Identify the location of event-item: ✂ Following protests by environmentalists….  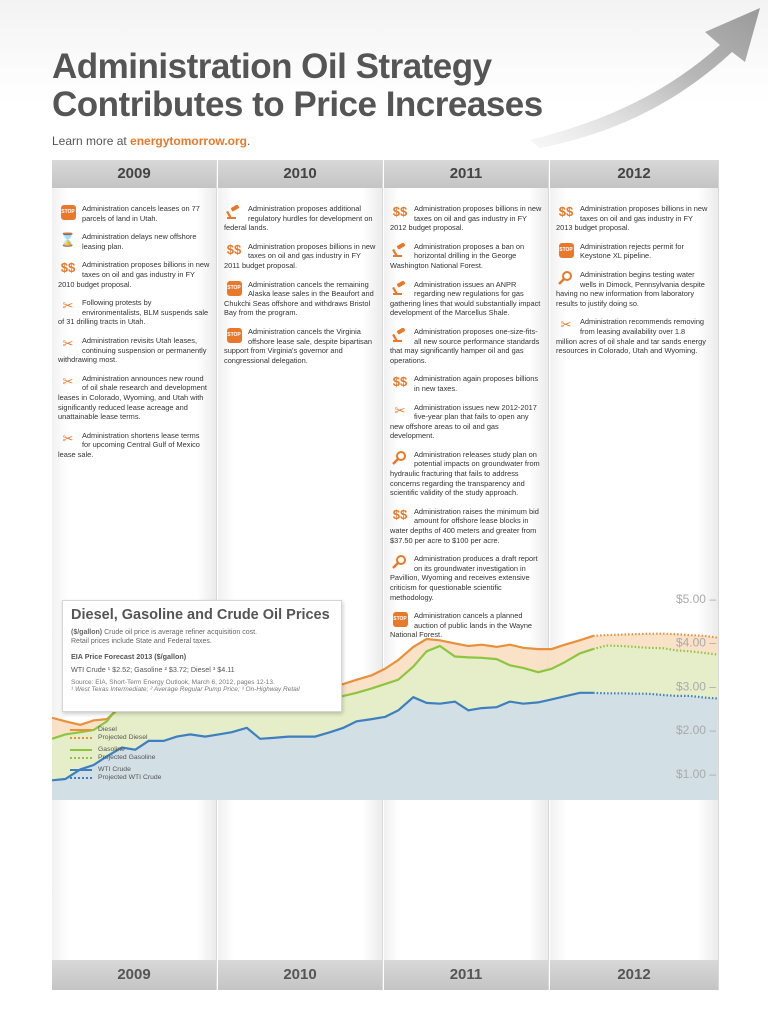
(134, 312).